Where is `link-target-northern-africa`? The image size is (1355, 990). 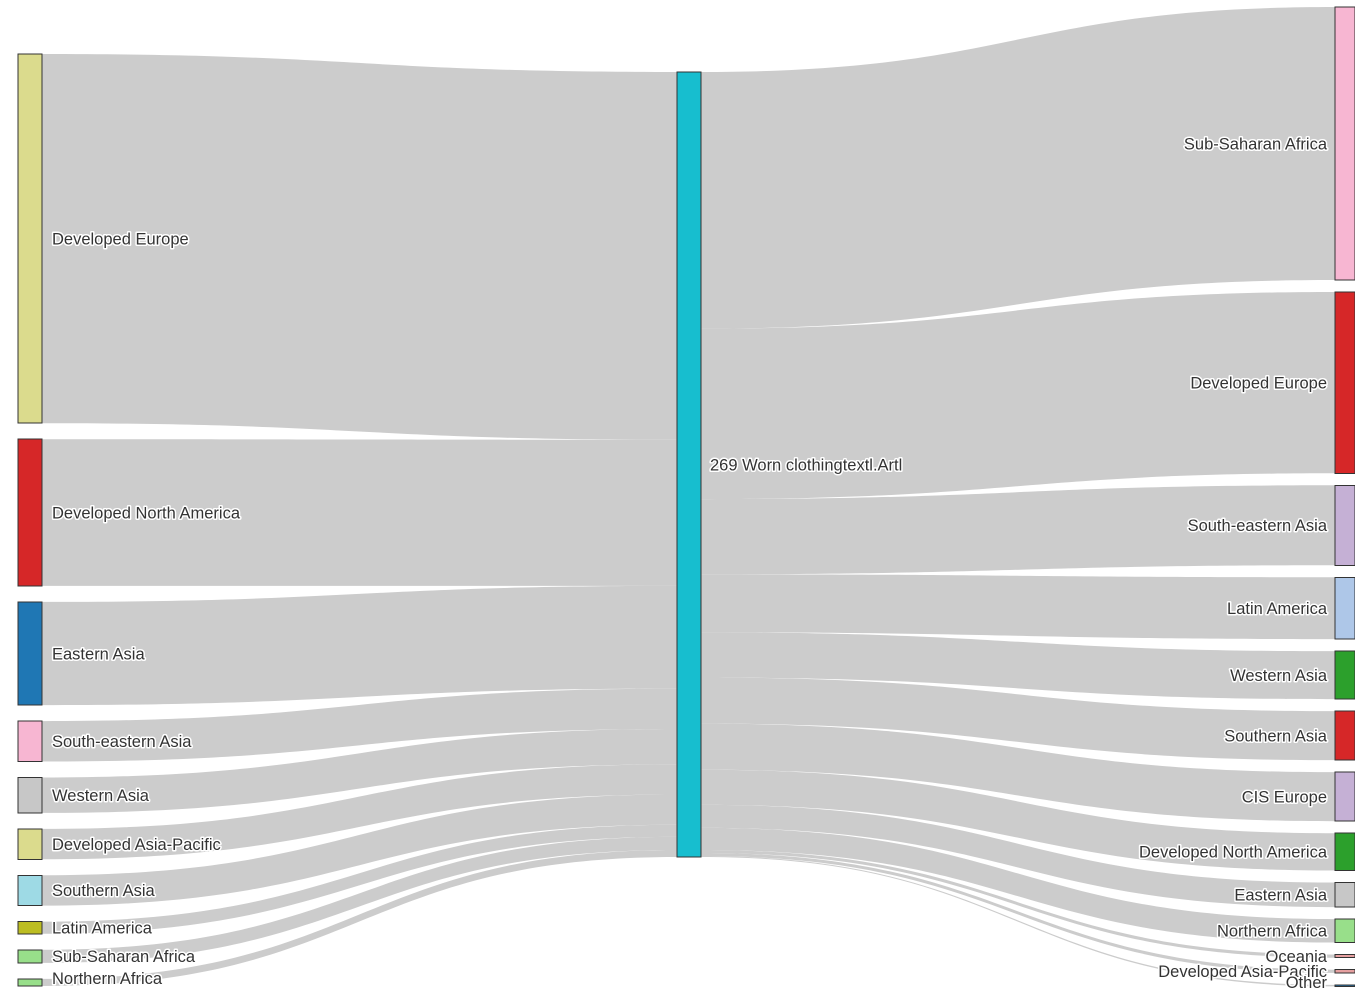 link-target-northern-africa is located at coordinates (1018, 885).